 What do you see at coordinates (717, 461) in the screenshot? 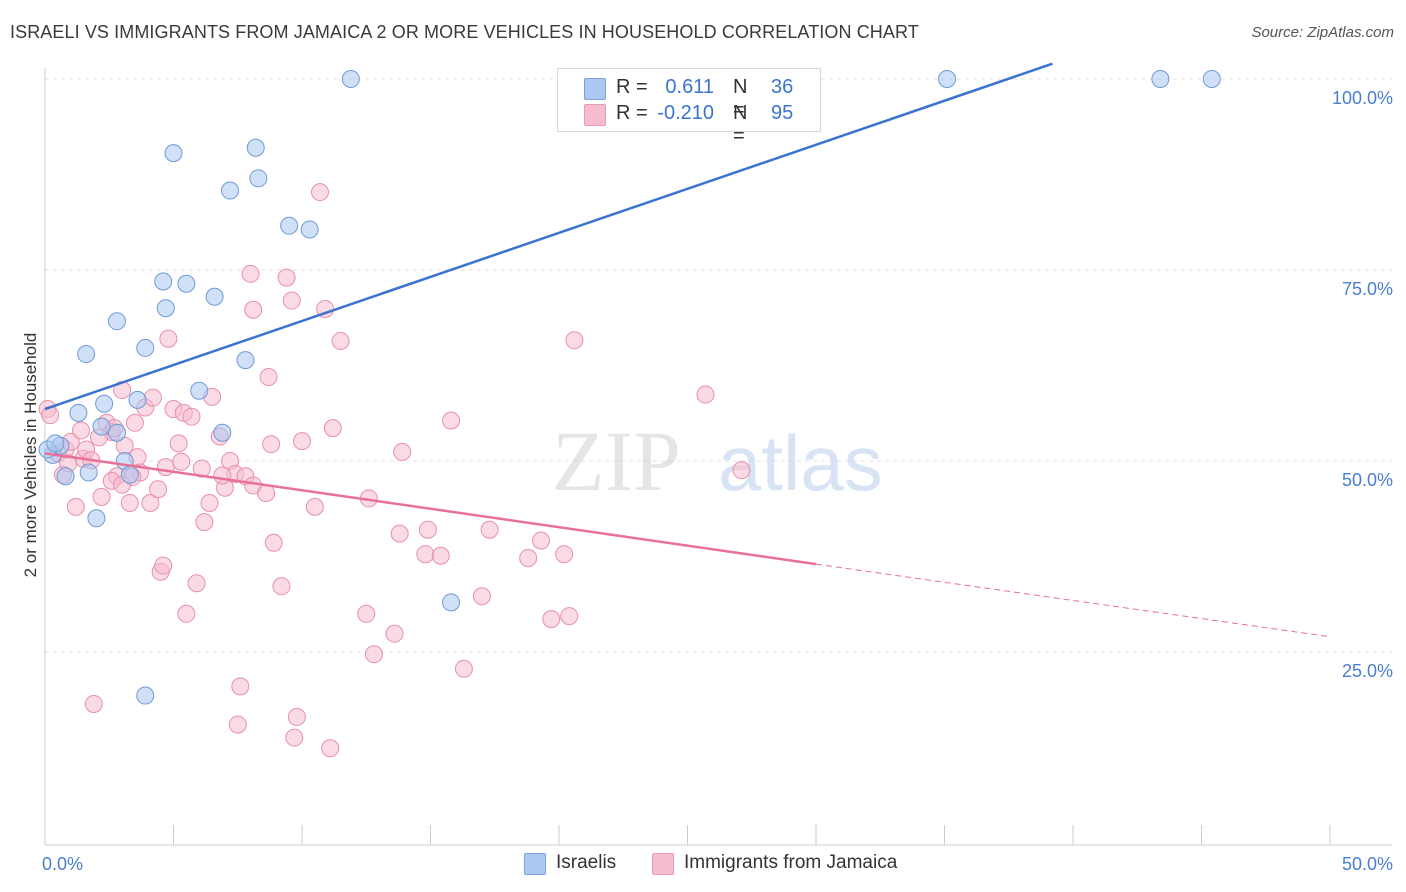
I see `watermark: ZIP atlas` at bounding box center [717, 461].